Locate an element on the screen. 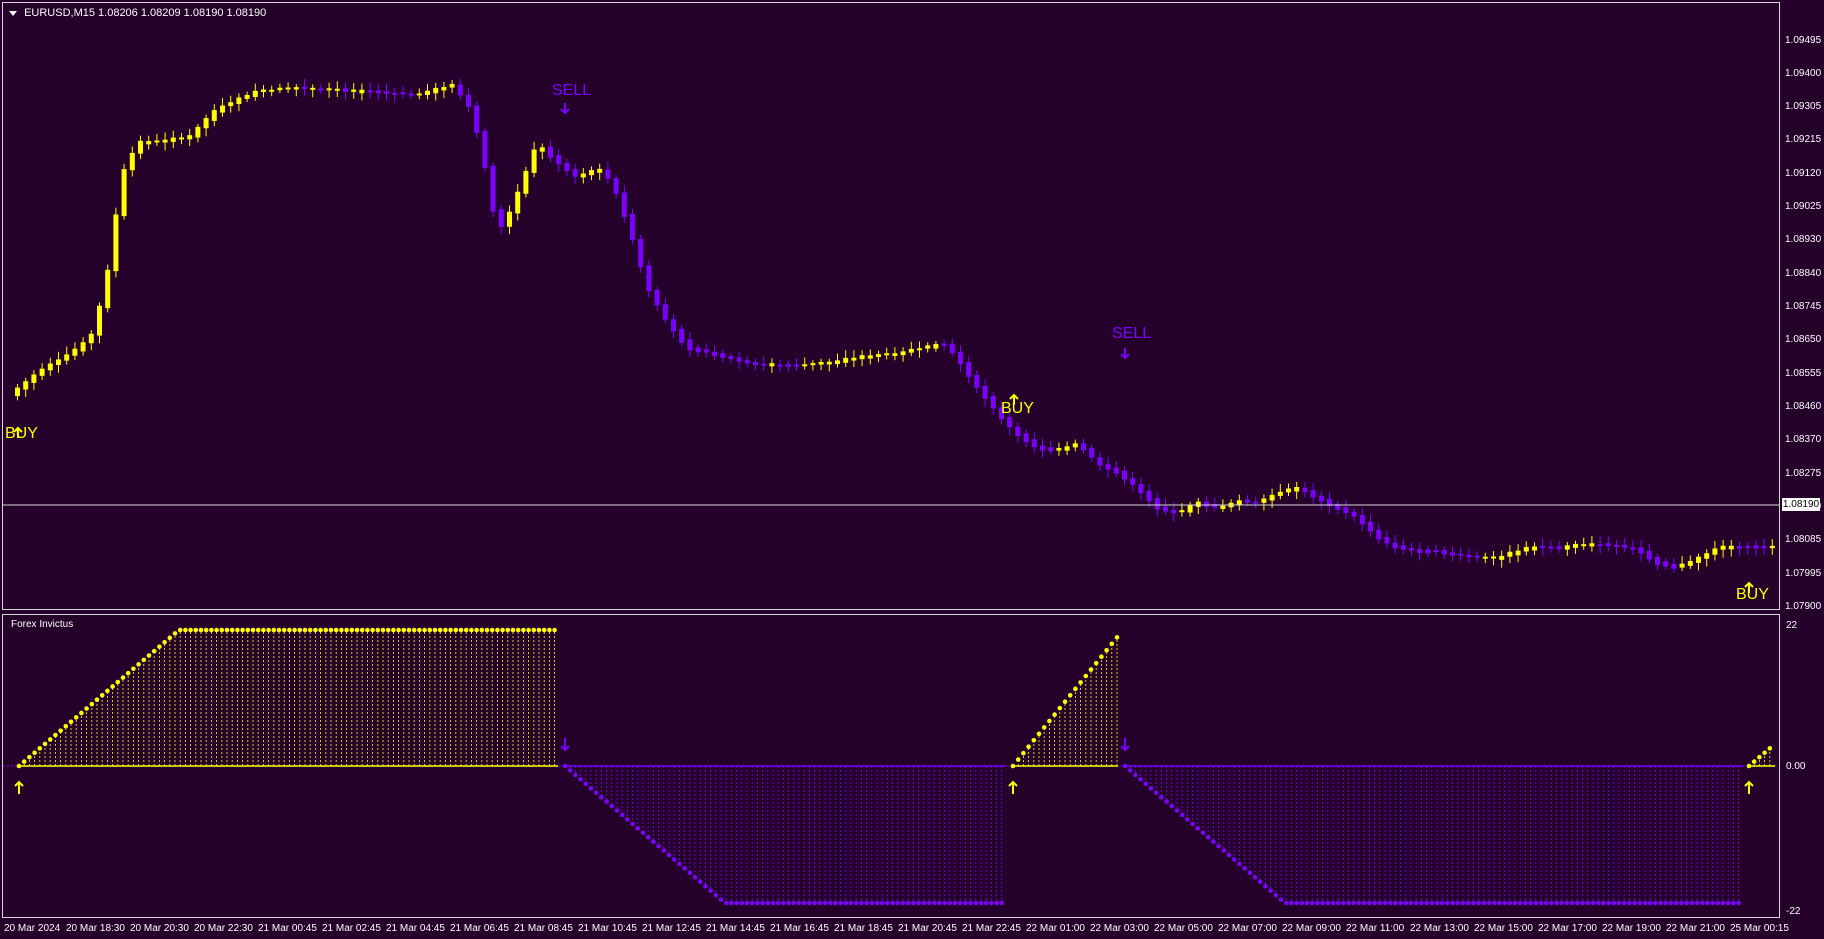 This screenshot has height=939, width=1824. price-axis-label: 1.08370 is located at coordinates (1803, 439).